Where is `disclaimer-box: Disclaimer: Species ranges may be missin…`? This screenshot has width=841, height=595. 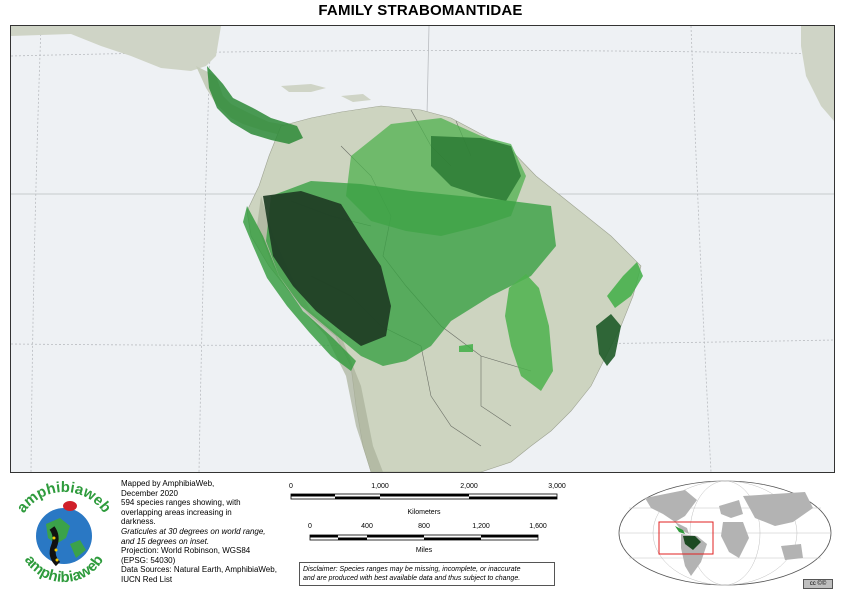
disclaimer-box: Disclaimer: Species ranges may be missin… is located at coordinates (427, 574).